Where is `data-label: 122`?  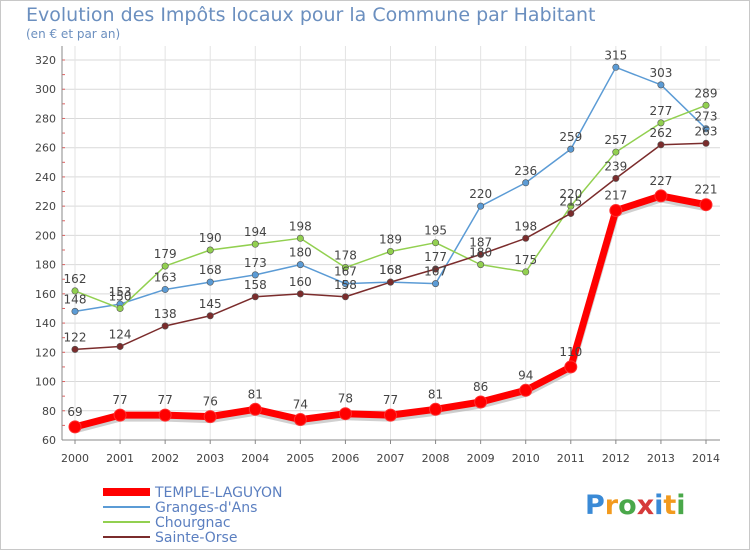 data-label: 122 is located at coordinates (75, 337).